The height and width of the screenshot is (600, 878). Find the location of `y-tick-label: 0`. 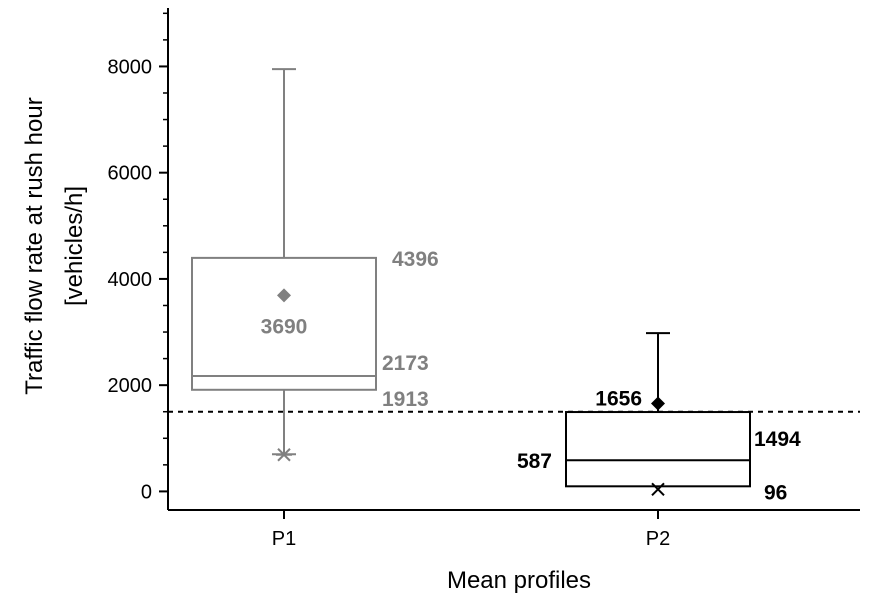

y-tick-label: 0 is located at coordinates (146, 492).